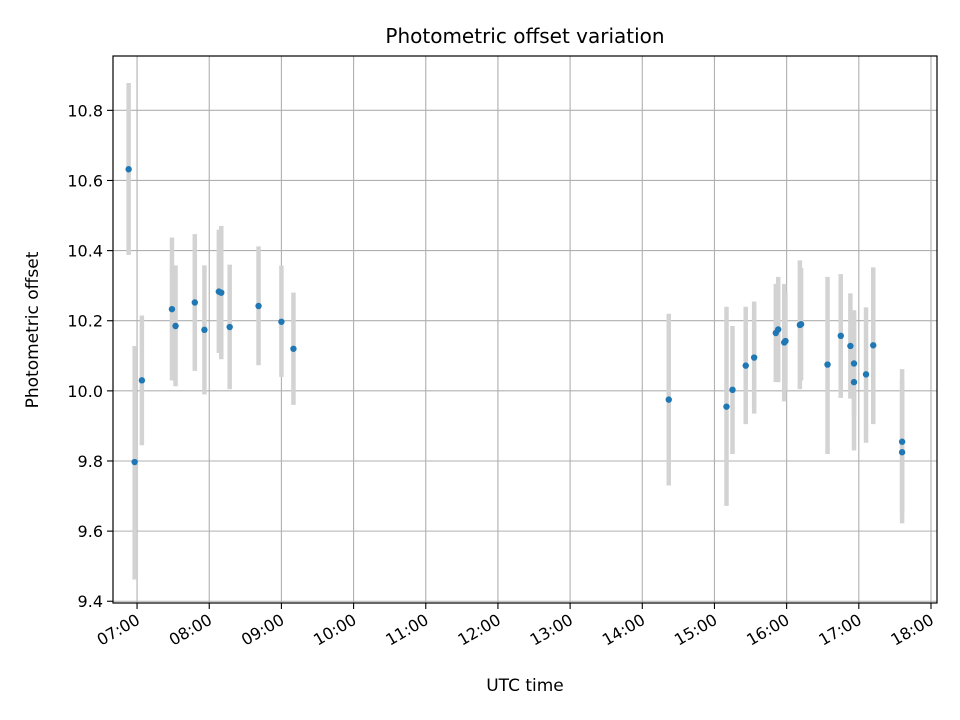 Image resolution: width=960 pixels, height=720 pixels. I want to click on y-tick-label: 9.8, so click(90, 461).